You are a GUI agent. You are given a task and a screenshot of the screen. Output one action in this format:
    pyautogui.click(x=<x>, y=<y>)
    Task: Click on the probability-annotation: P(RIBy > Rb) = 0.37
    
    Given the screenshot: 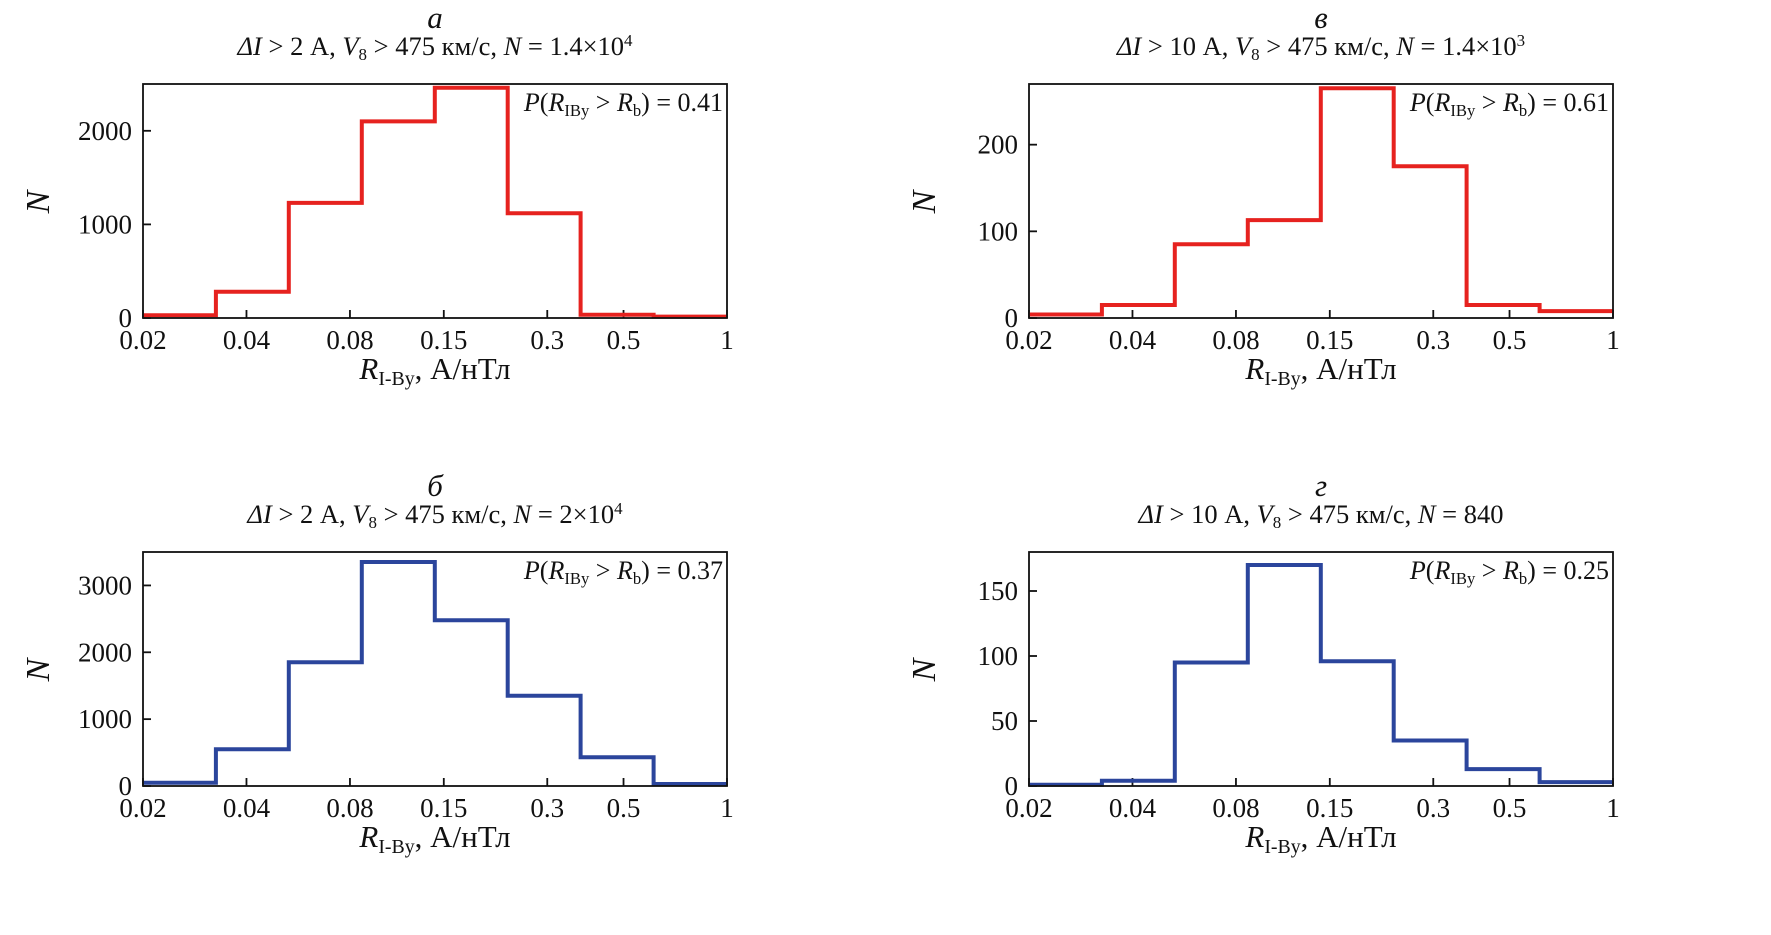 What is the action you would take?
    pyautogui.click(x=623, y=572)
    